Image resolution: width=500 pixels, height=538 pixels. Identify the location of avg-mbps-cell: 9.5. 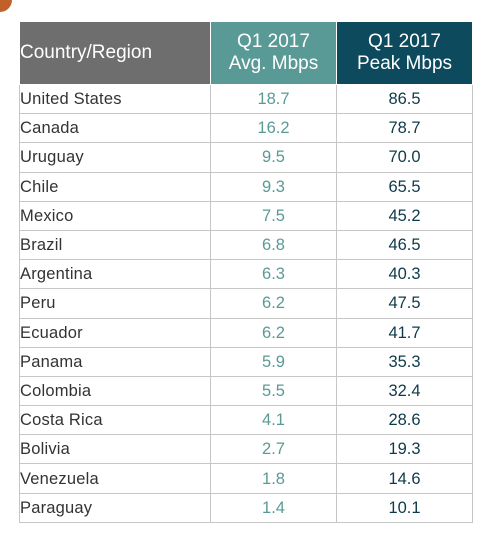
(273, 157).